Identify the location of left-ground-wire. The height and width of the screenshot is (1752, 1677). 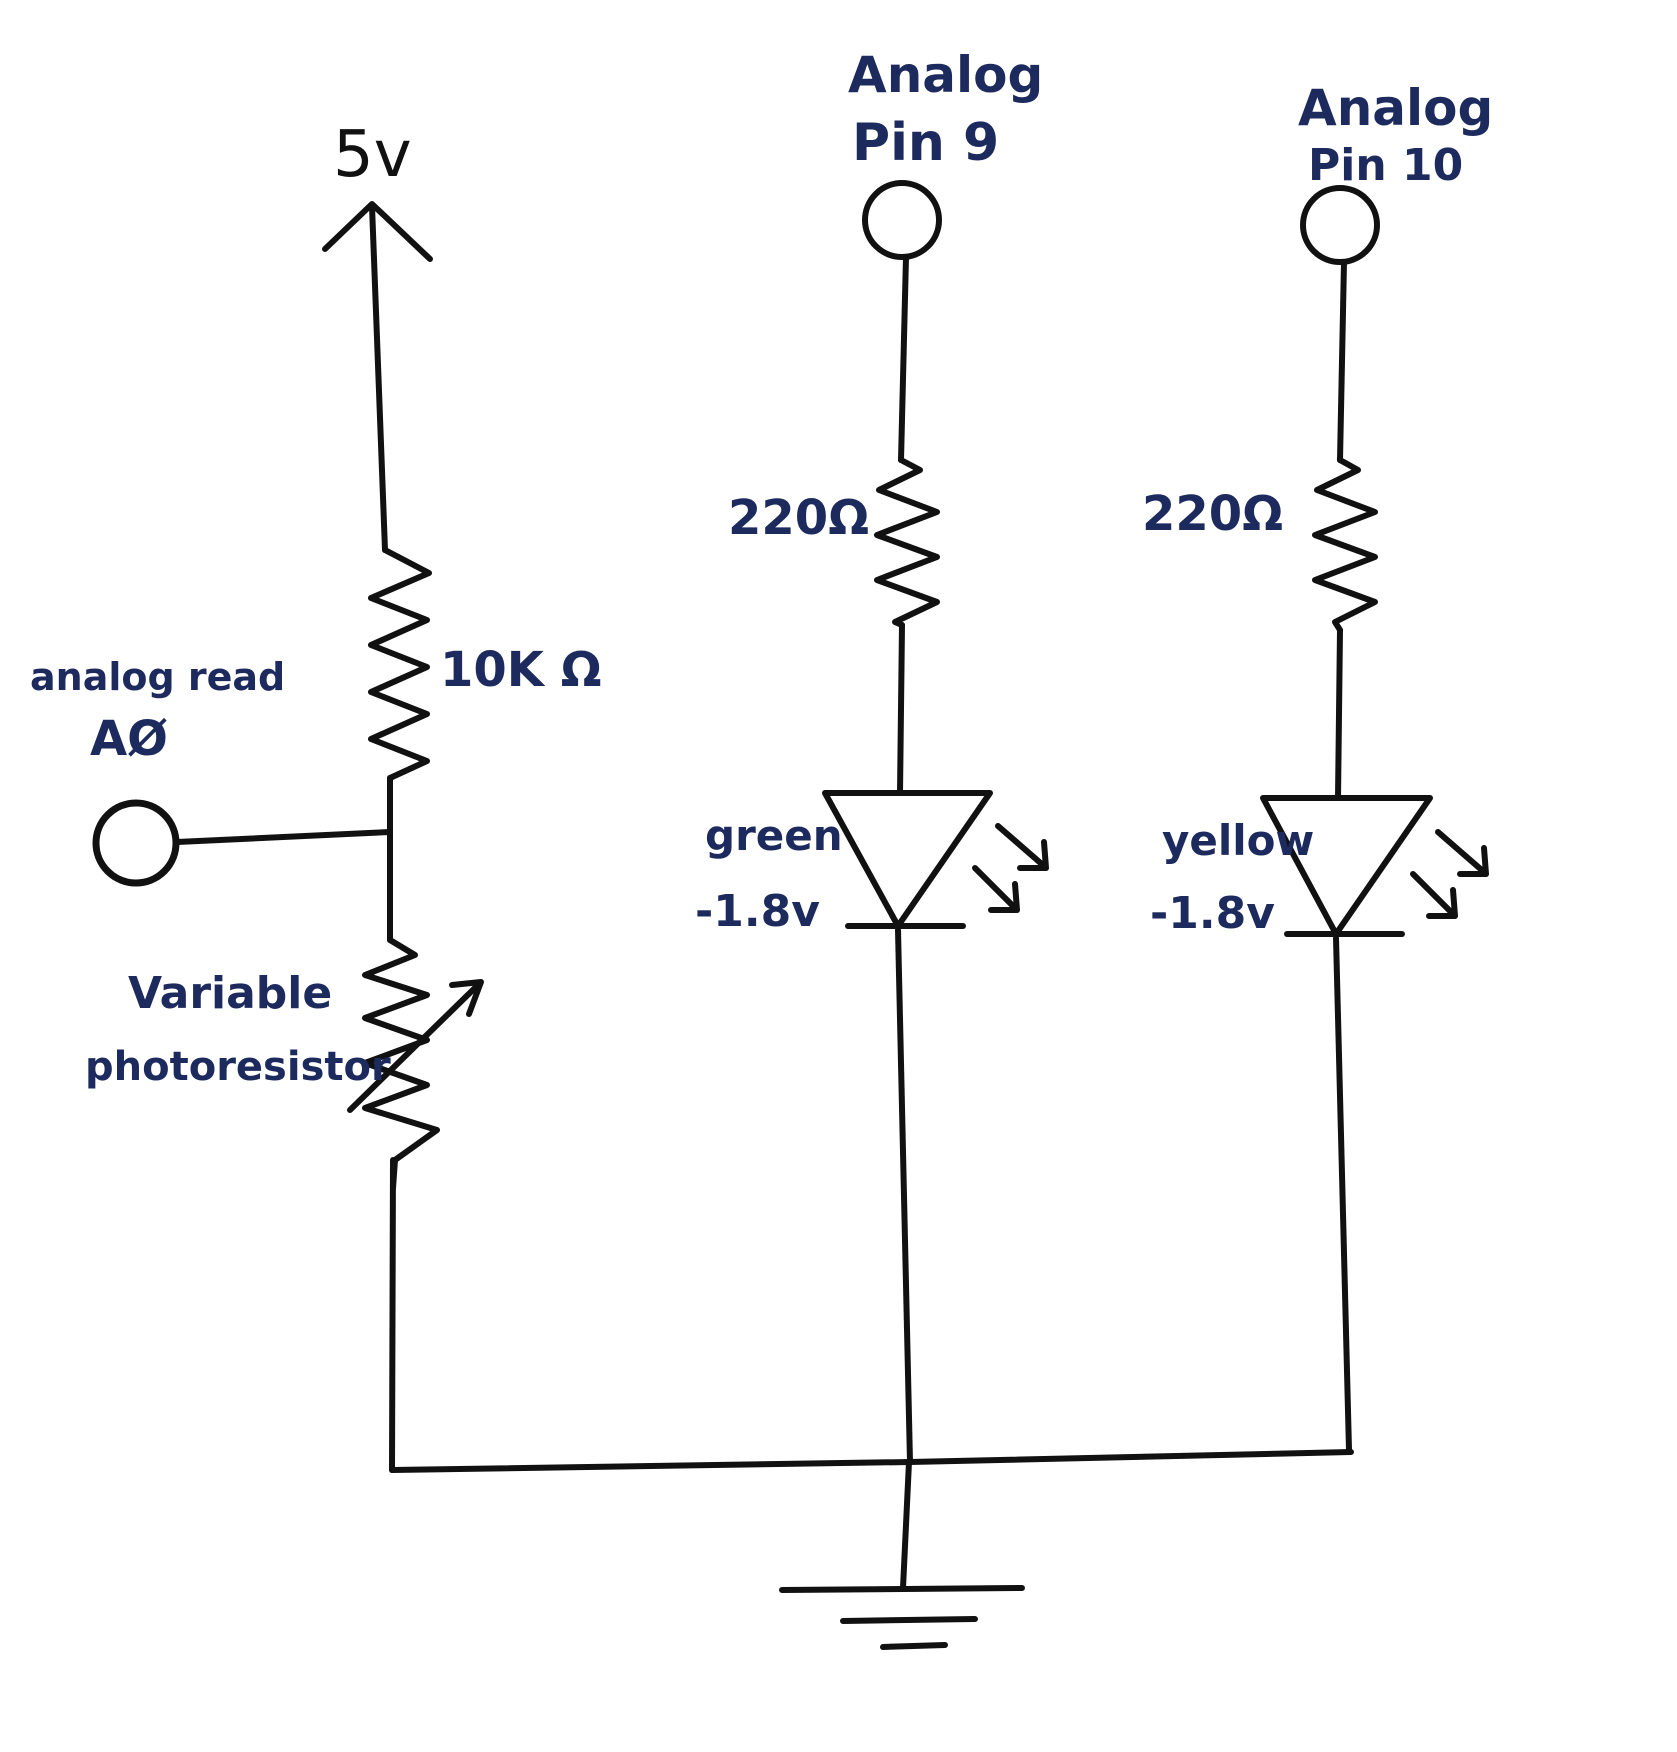
(392, 1315).